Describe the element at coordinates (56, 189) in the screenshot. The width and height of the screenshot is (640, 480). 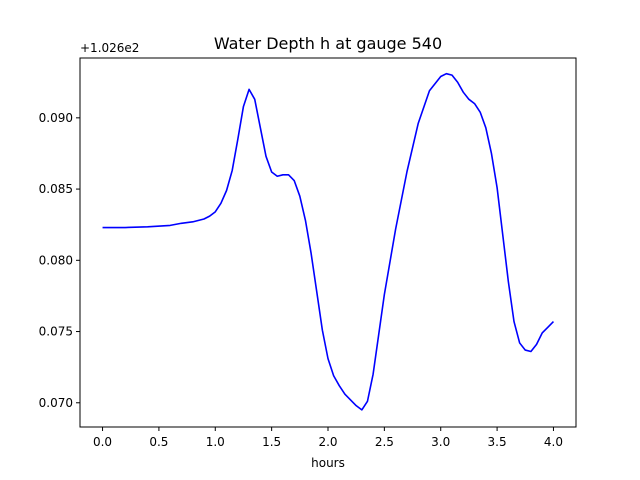
I see `y-tick-label-3: 0.085` at that location.